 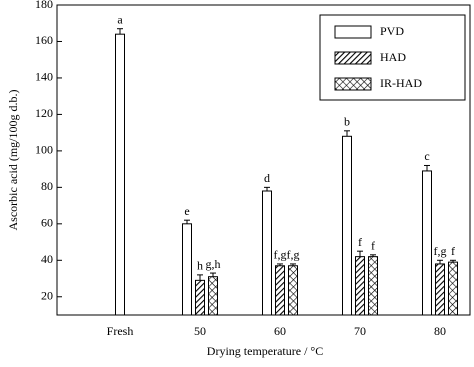 What do you see at coordinates (47, 259) in the screenshot?
I see `y-tick-label: 40` at bounding box center [47, 259].